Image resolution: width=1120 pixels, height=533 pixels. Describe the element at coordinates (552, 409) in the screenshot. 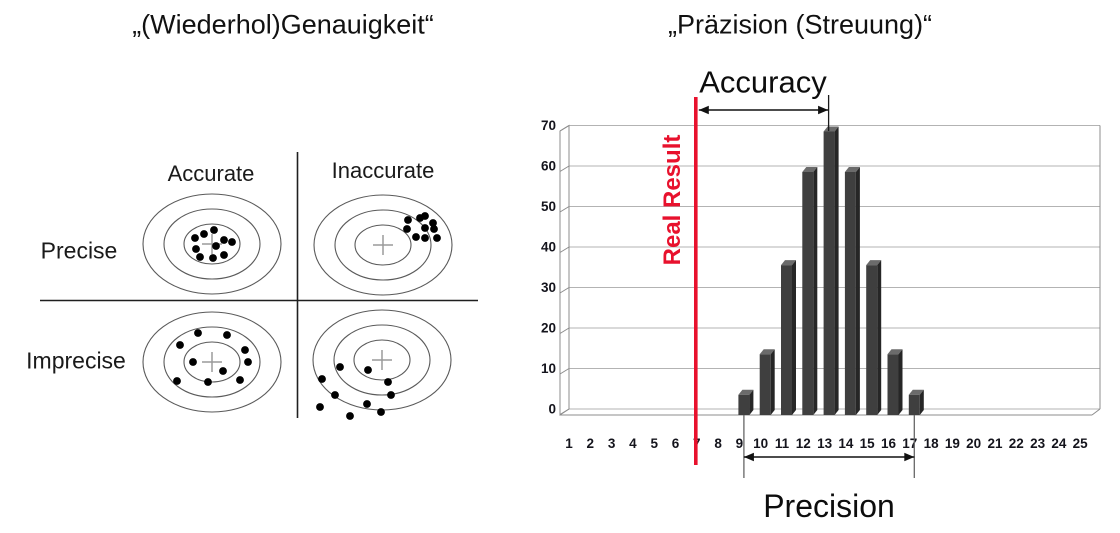

I see `y-tick-label: 0` at that location.